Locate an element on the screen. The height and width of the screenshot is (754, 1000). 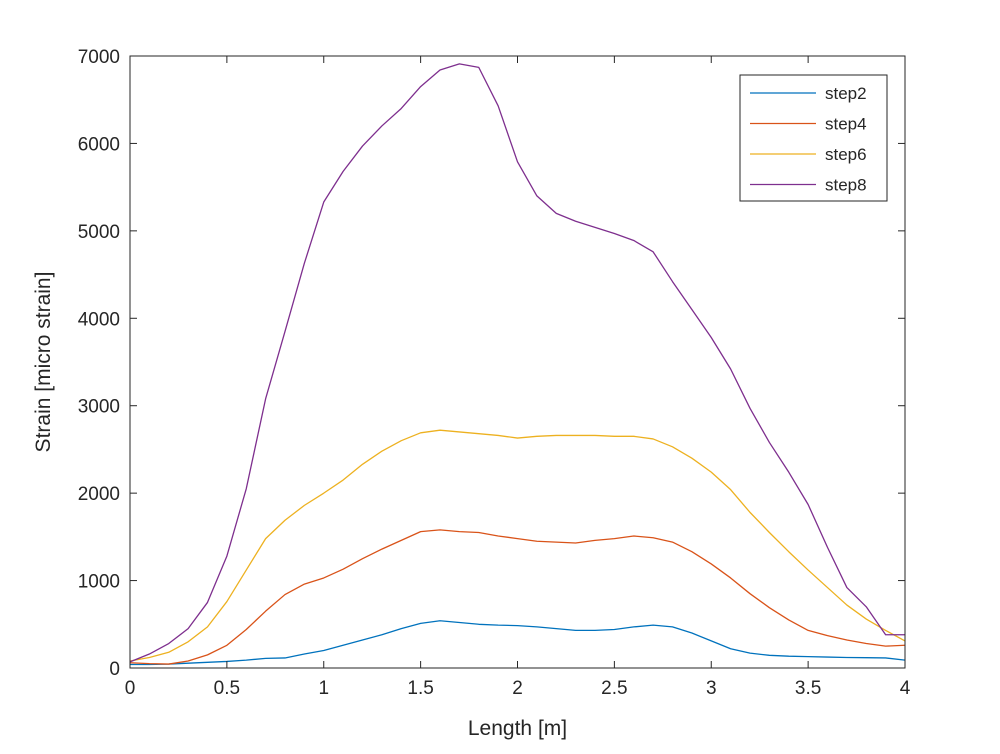
x-tick-label: 1.5 is located at coordinates (420, 688).